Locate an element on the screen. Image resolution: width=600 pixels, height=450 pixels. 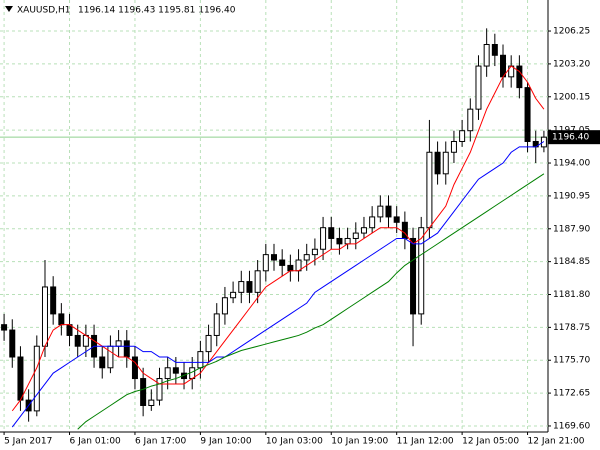
y-tick-label: 1169.60 is located at coordinates (571, 426).